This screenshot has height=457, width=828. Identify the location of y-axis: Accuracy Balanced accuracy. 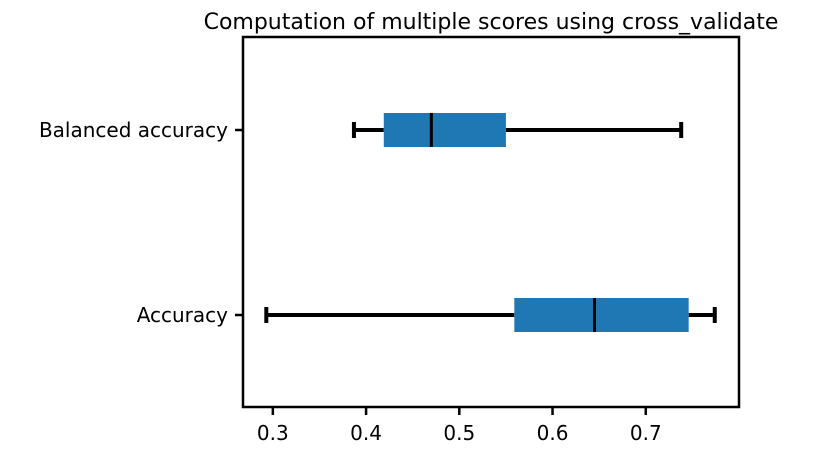
(141, 222).